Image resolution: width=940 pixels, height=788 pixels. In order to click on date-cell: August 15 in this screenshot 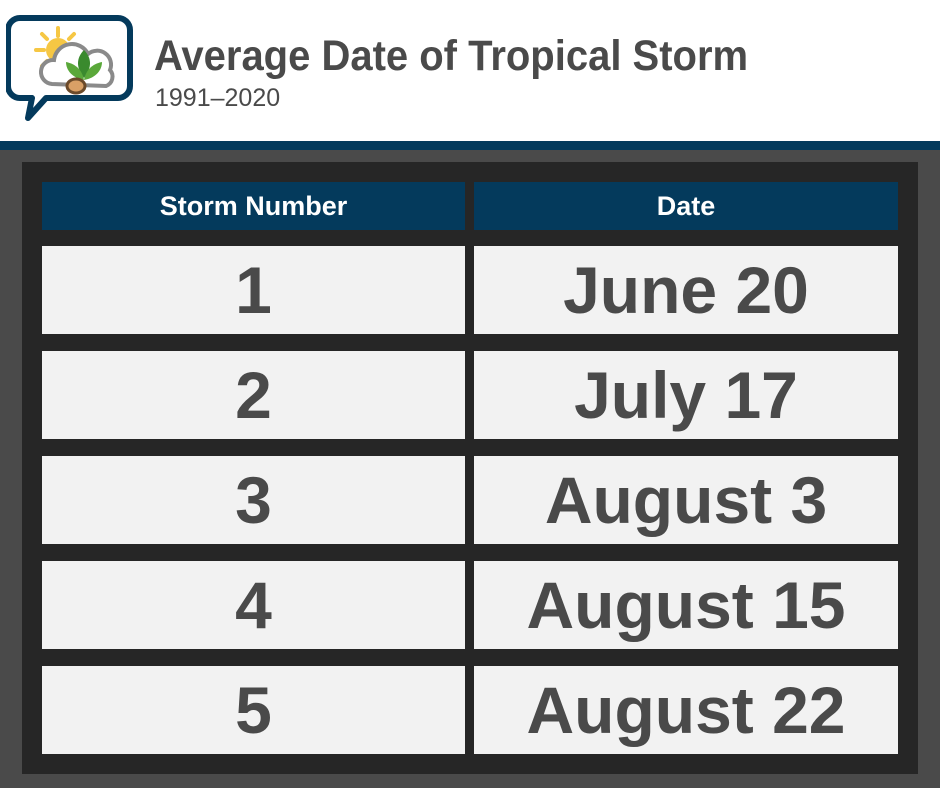, I will do `click(686, 605)`.